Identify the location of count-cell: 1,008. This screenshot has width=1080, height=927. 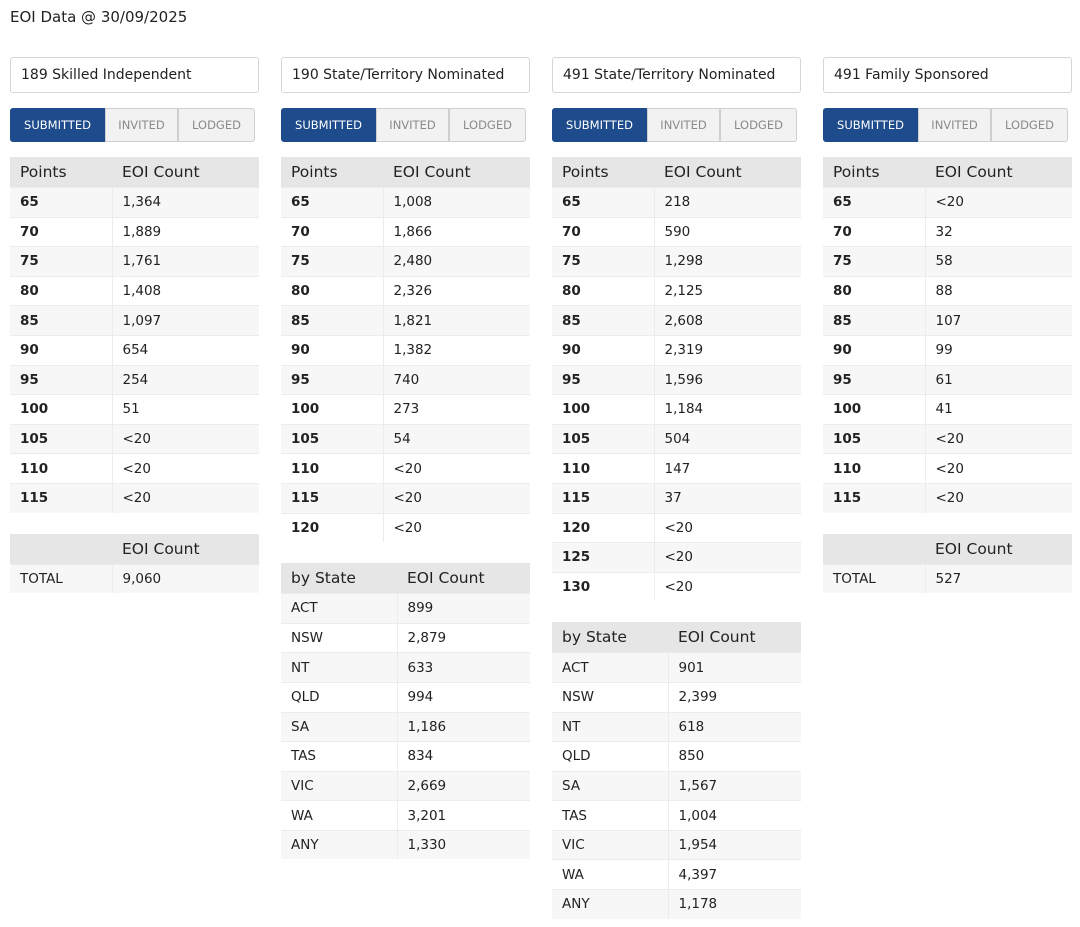
(456, 202).